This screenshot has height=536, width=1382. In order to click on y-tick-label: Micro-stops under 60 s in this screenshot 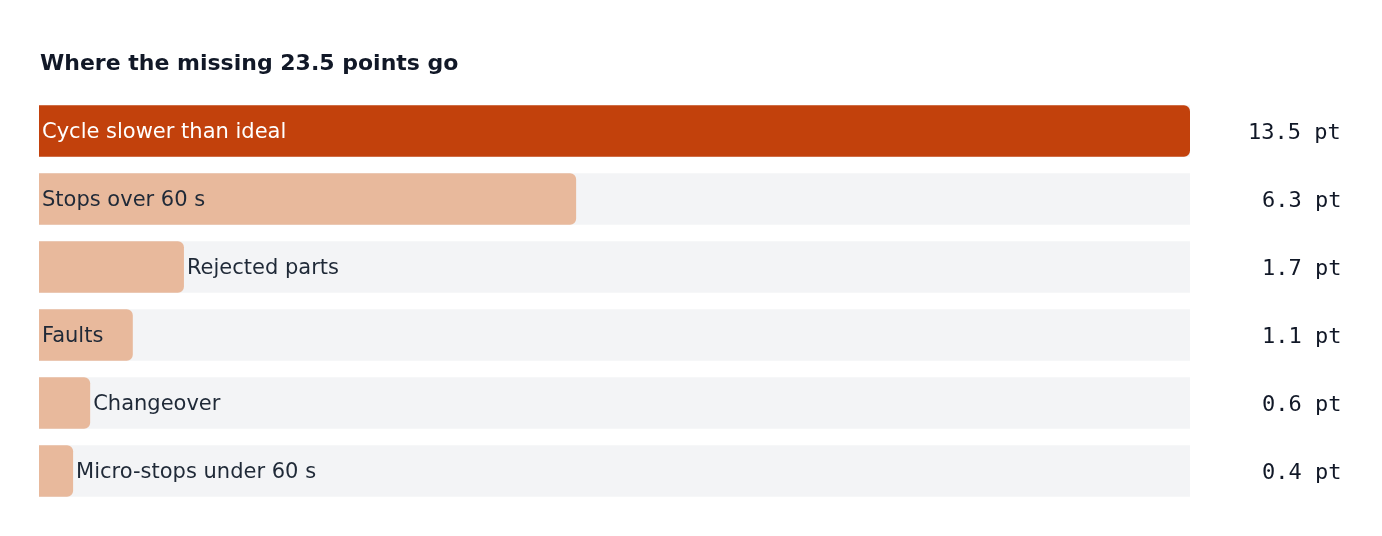, I will do `click(196, 471)`.